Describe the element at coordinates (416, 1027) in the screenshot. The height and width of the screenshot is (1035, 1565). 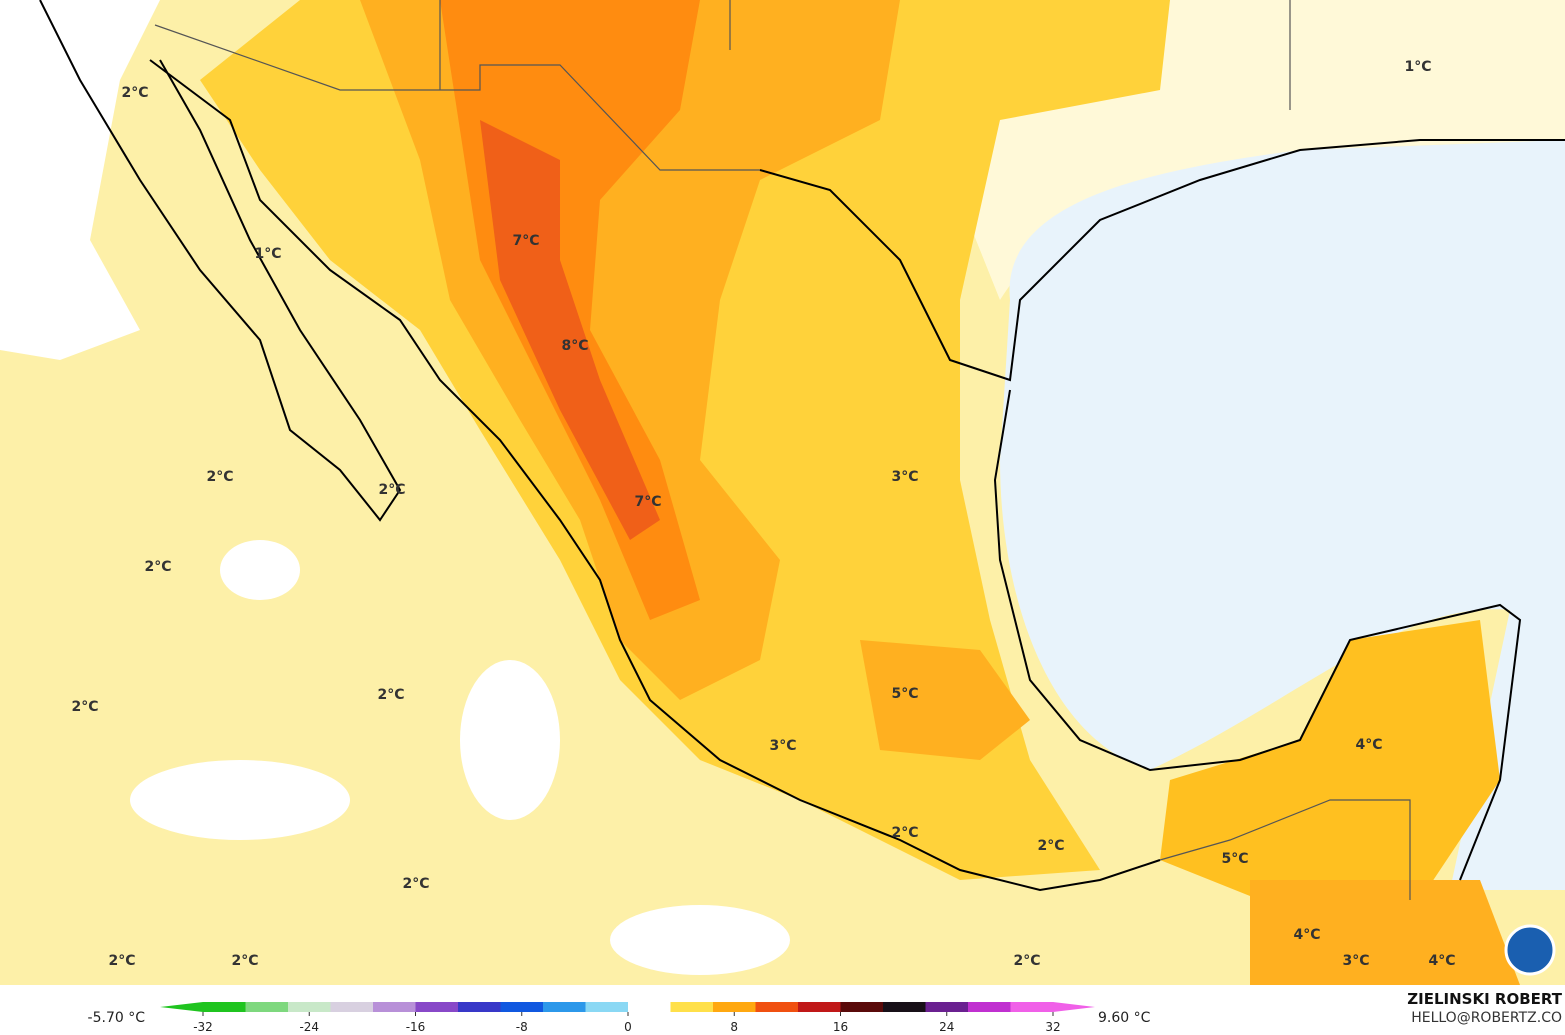
I see `colorbar-tick-label: -16` at that location.